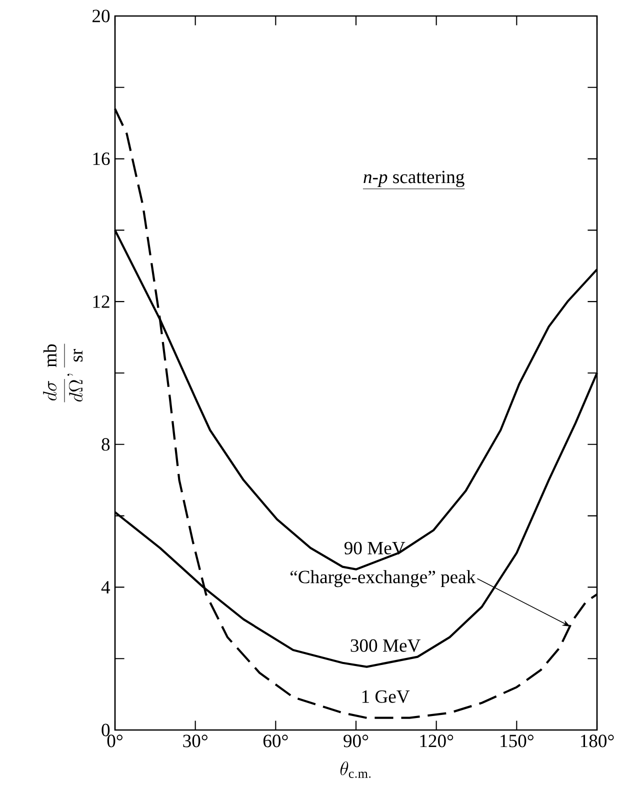  Describe the element at coordinates (355, 770) in the screenshot. I see `x-axis-title: $\theta_{\mathrm{c.m.}}$` at that location.